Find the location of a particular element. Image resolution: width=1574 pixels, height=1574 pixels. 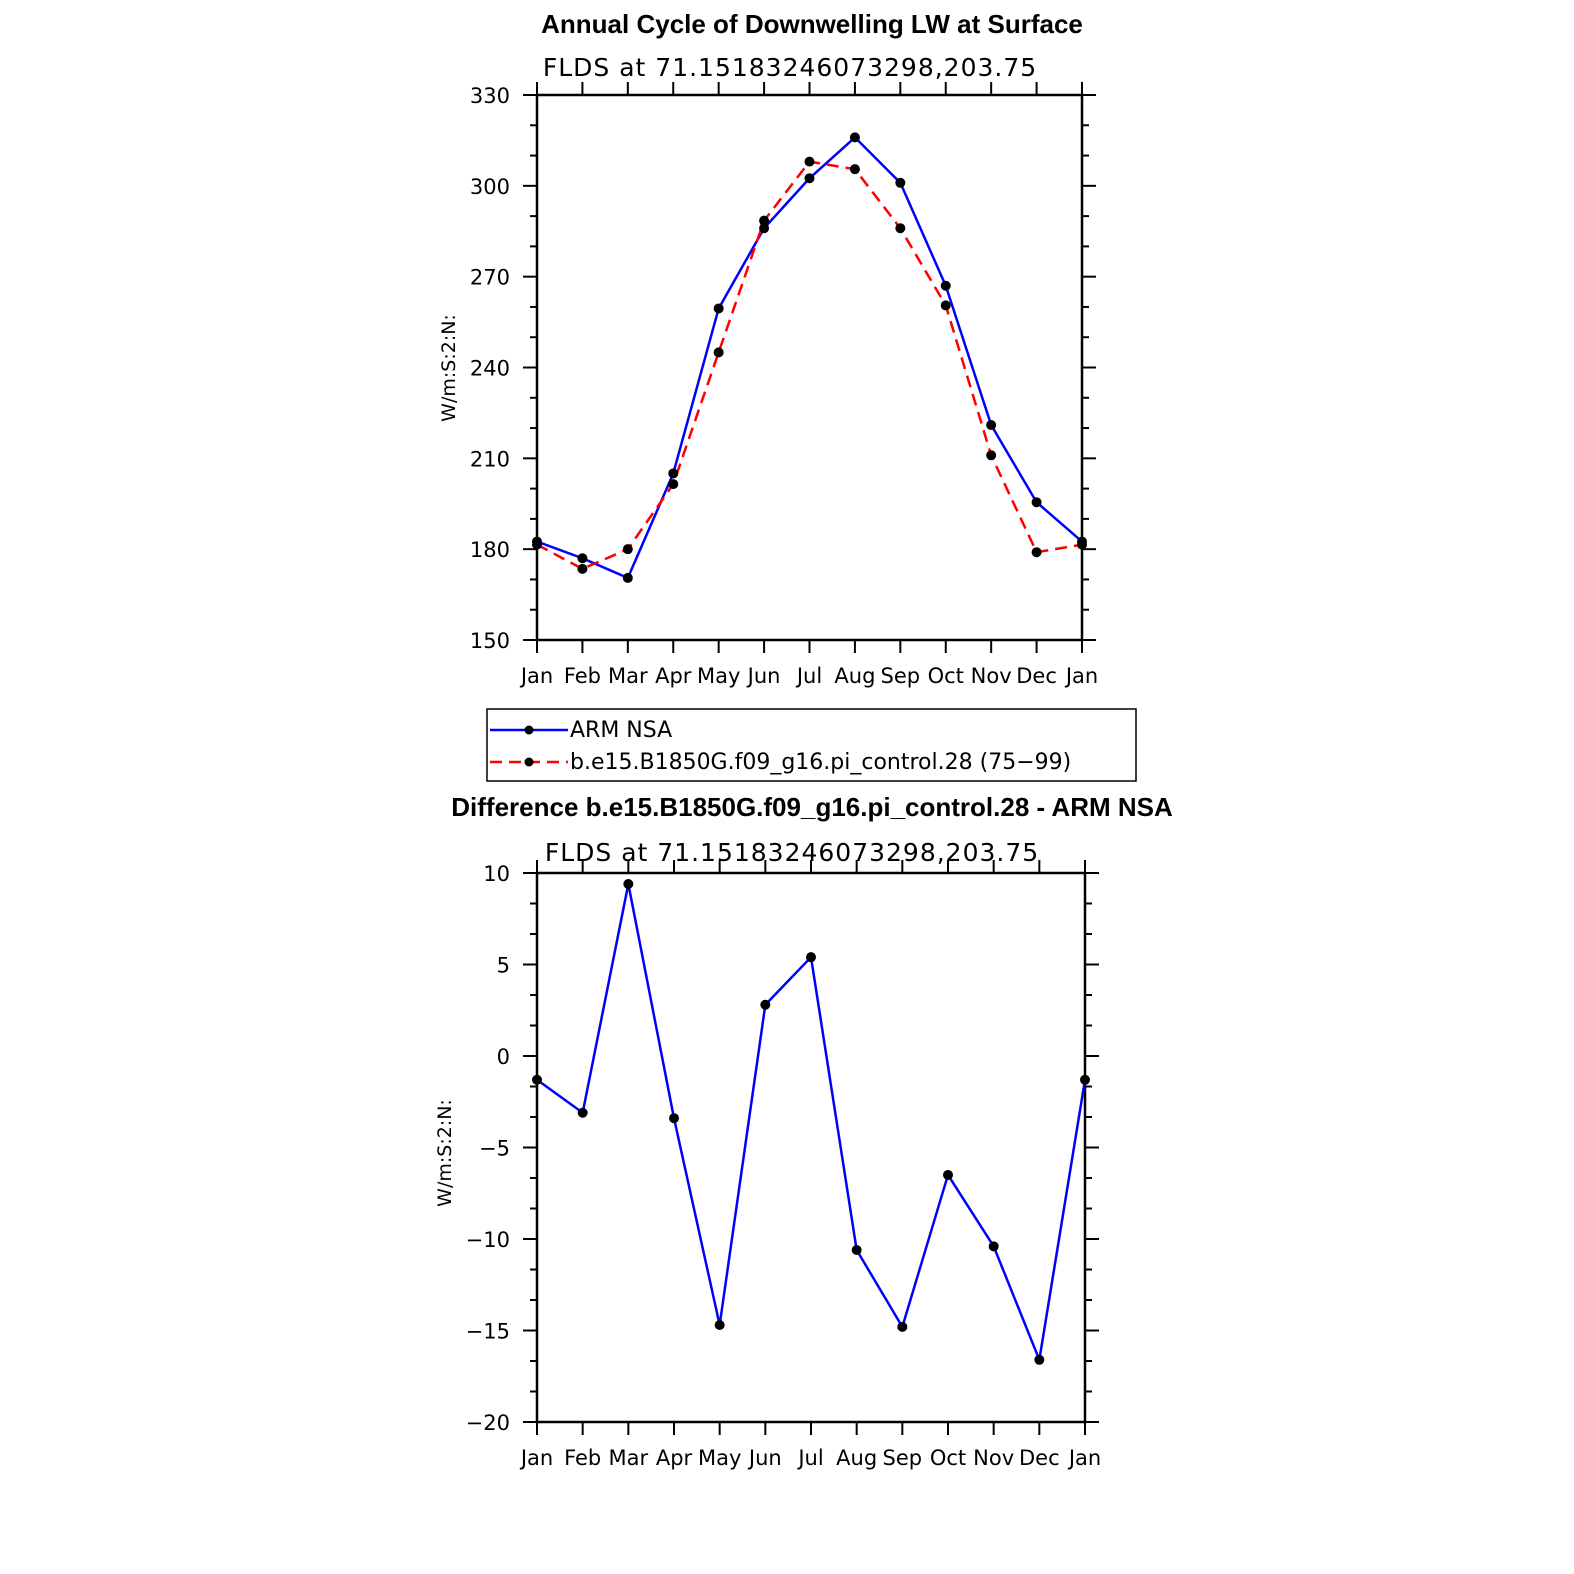

chart1-xtick-label: Apr is located at coordinates (673, 676).